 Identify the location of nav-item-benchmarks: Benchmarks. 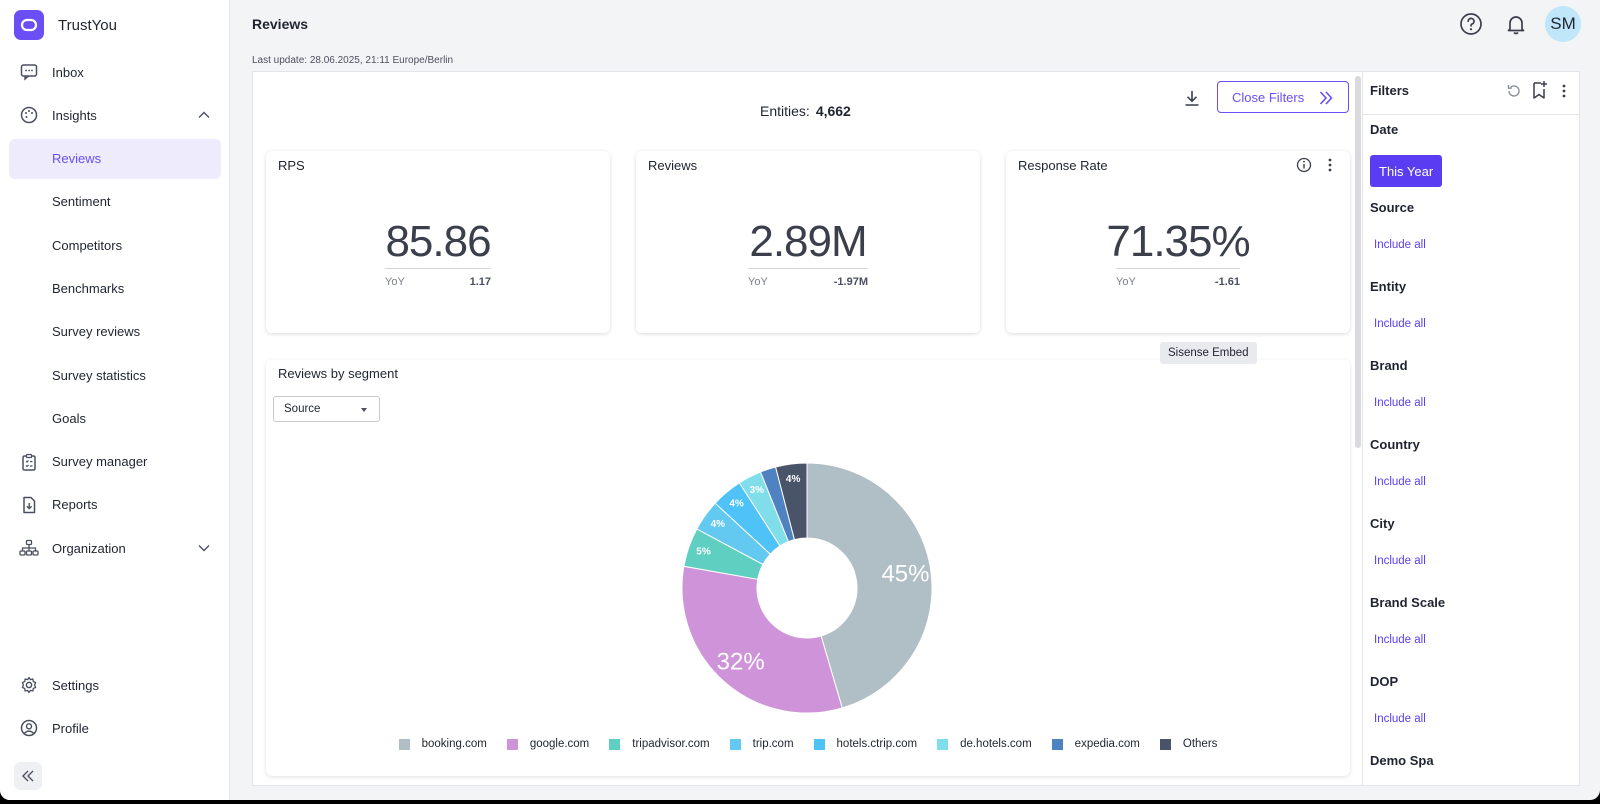
(115, 288).